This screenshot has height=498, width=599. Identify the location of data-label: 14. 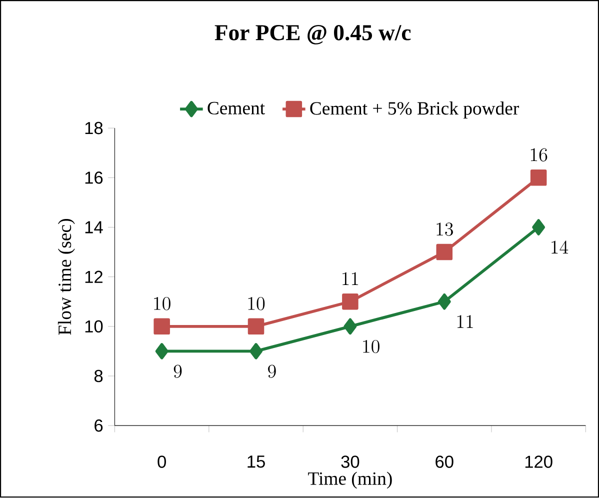
(560, 247).